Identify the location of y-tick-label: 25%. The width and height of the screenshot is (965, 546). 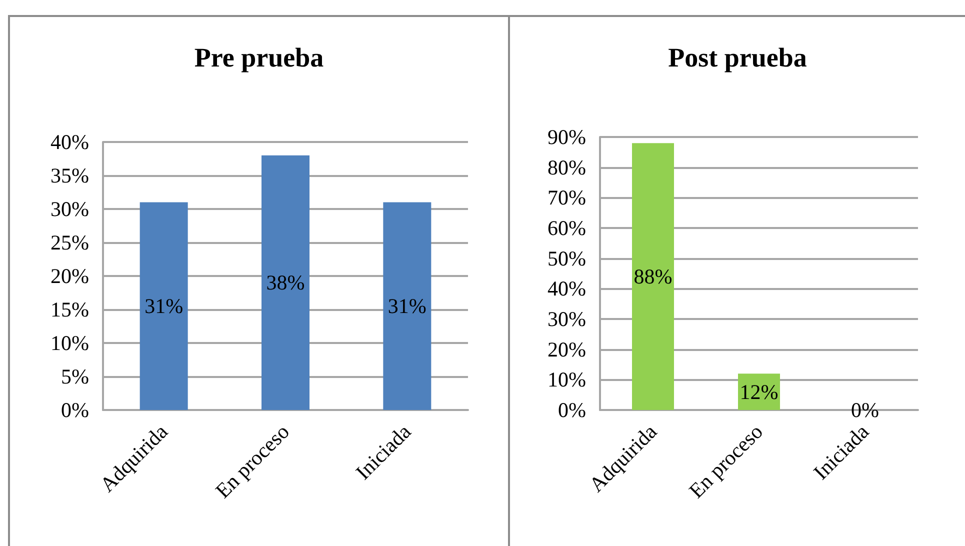
(69, 242).